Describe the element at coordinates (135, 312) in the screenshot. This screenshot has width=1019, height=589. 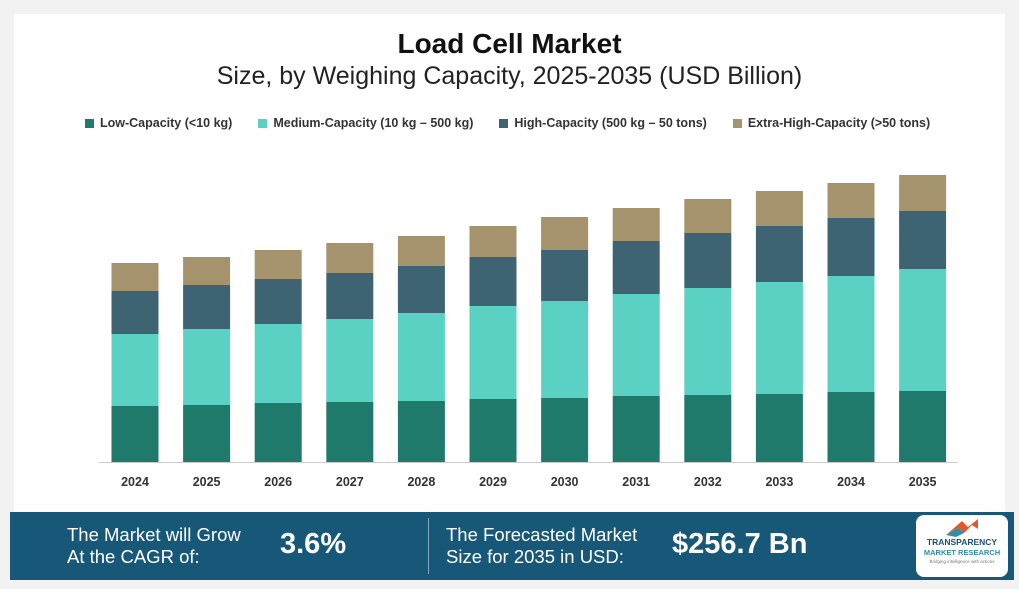
I see `bar-high-2024` at that location.